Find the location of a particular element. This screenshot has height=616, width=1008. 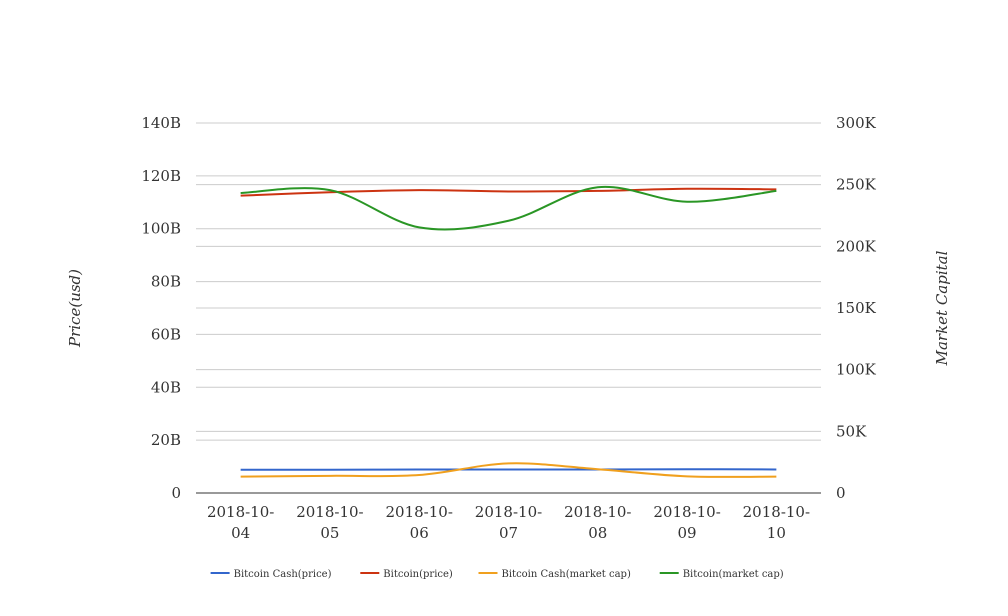

series-line-bitcoin-market-cap is located at coordinates (508, 208).